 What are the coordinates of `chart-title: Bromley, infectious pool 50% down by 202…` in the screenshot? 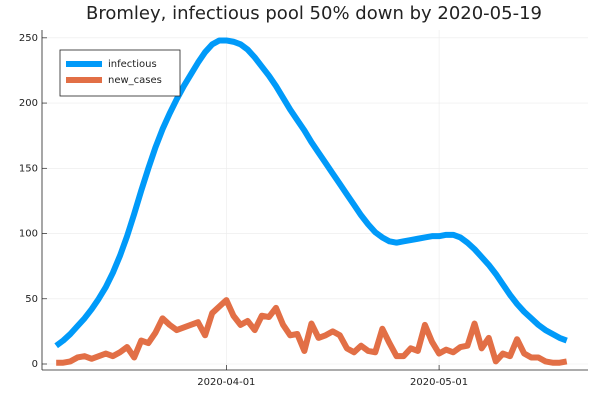 It's located at (314, 13).